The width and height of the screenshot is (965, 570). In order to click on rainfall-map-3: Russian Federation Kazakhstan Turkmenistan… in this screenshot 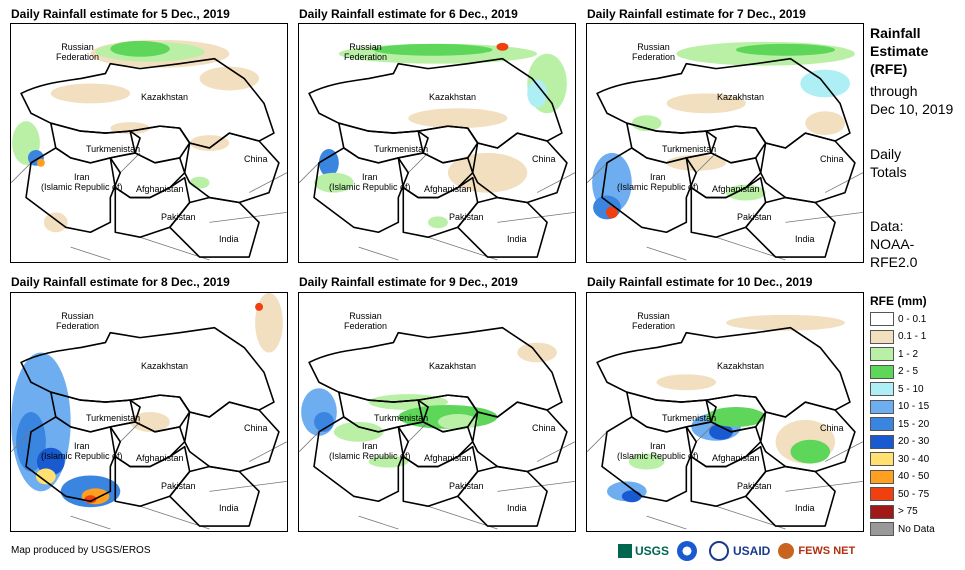, I will do `click(725, 143)`.